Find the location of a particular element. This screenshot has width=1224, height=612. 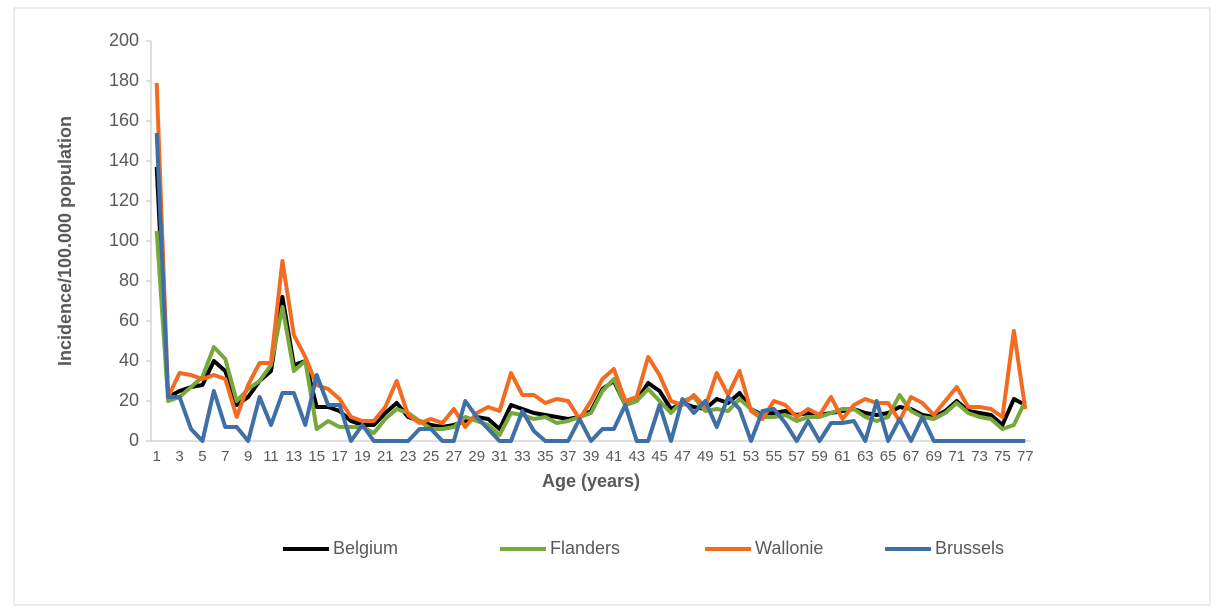

x-tick-label: 1 is located at coordinates (157, 456).